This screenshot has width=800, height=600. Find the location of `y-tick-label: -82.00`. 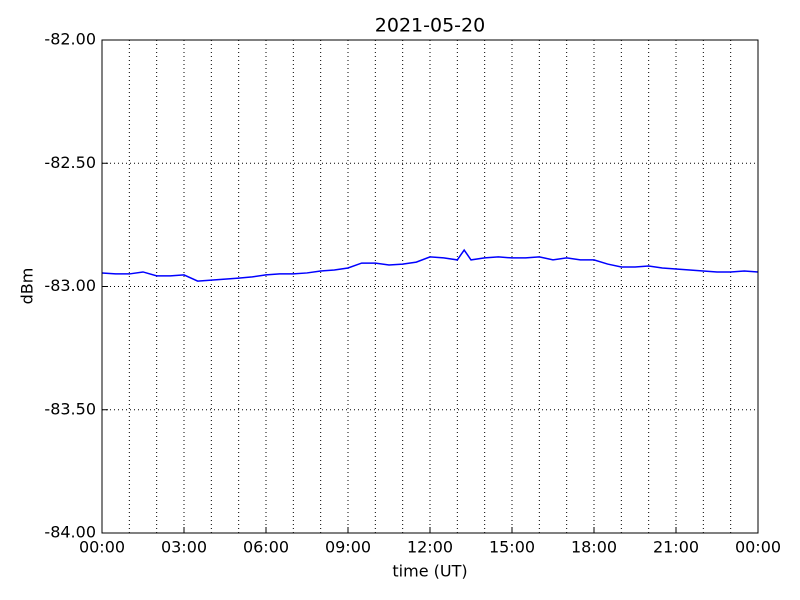

y-tick-label: -82.00 is located at coordinates (70, 39).